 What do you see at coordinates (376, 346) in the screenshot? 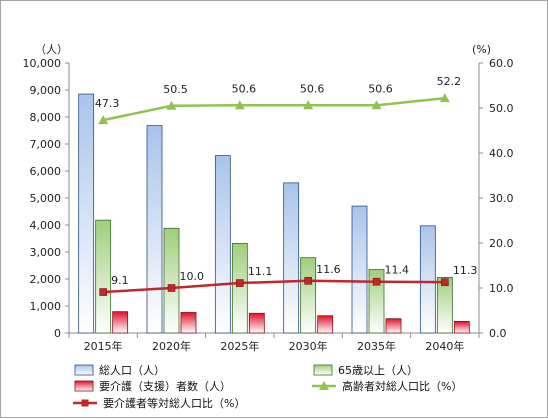
I see `x-tick-label: 2035年` at bounding box center [376, 346].